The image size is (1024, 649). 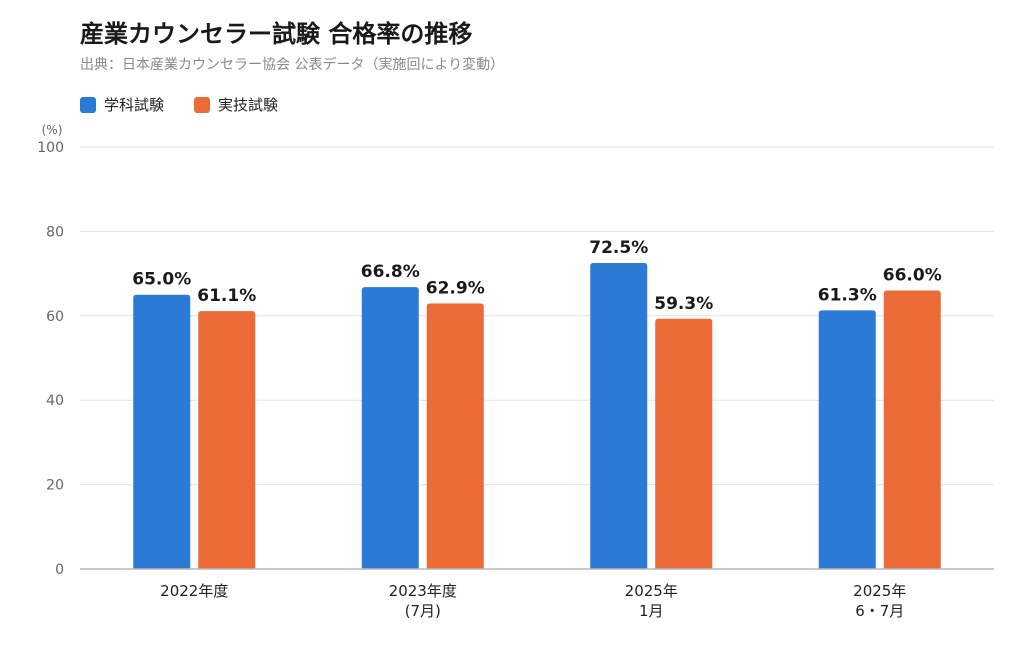 What do you see at coordinates (651, 591) in the screenshot?
I see `x-tick-label-2-line-0: 2025年` at bounding box center [651, 591].